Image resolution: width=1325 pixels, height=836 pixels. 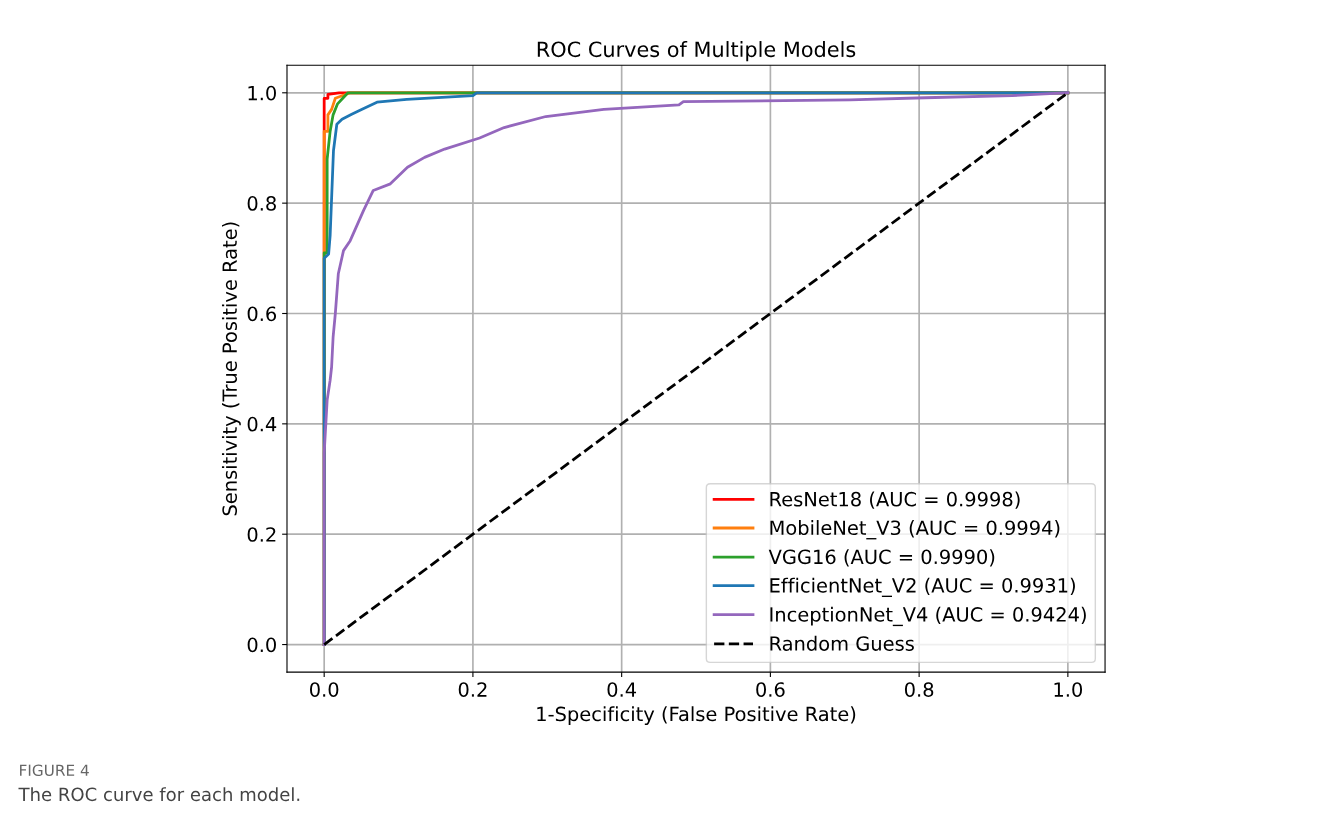 What do you see at coordinates (261, 203) in the screenshot?
I see `y-tick-label: 0.8` at bounding box center [261, 203].